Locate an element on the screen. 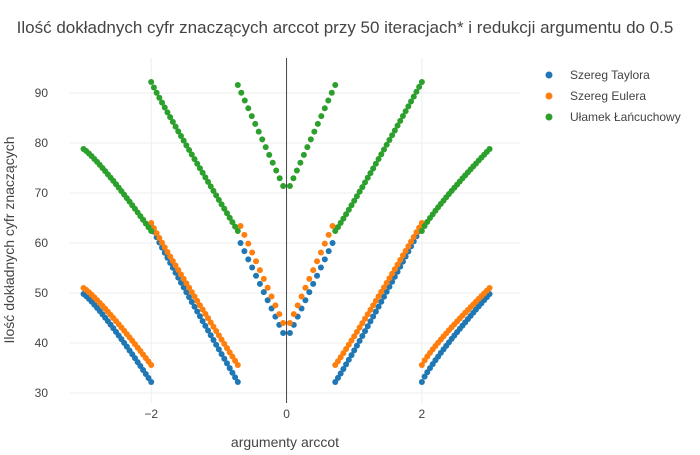 This screenshot has width=700, height=455. legend-item: Ułamek Łańcuchowy is located at coordinates (613, 117).